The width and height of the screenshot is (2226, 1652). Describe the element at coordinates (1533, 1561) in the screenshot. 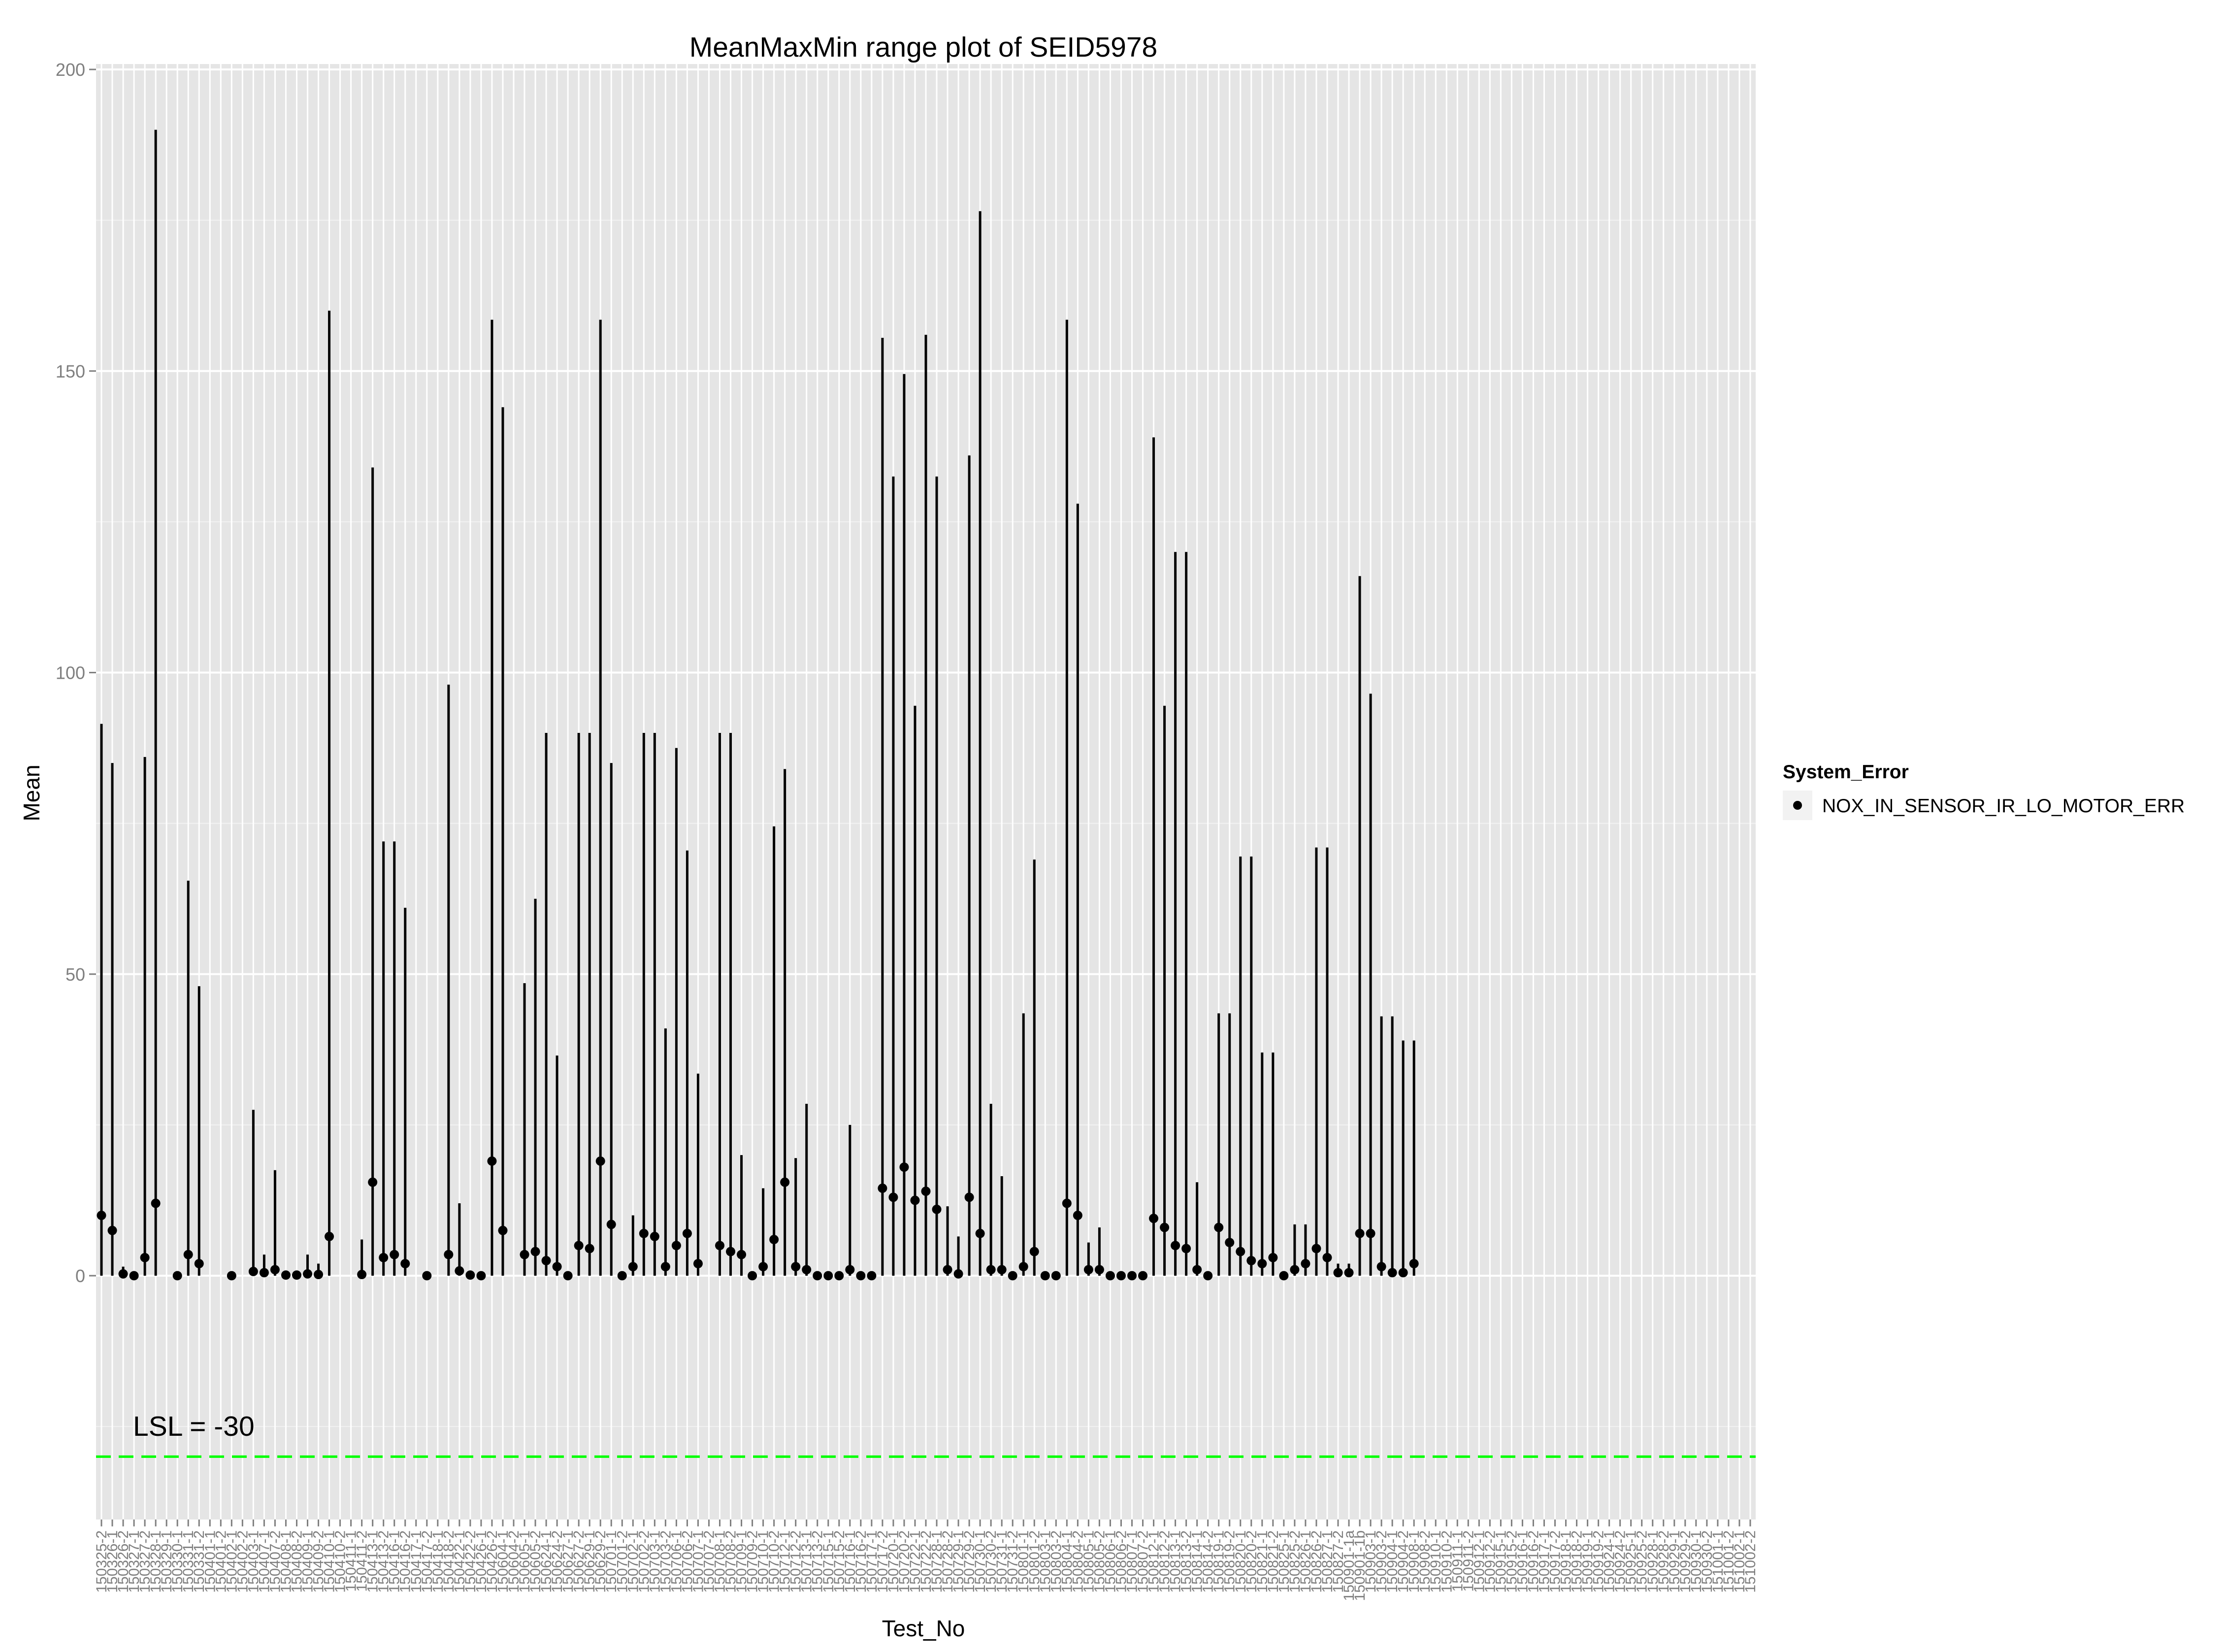

I see `x-tick-label: 150916-2` at that location.